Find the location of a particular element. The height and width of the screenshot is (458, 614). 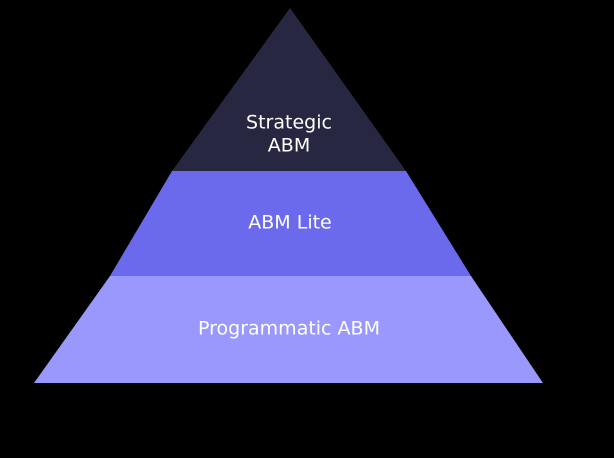

tier-programmatic-abm-label: Programmatic ABM is located at coordinates (289, 329).